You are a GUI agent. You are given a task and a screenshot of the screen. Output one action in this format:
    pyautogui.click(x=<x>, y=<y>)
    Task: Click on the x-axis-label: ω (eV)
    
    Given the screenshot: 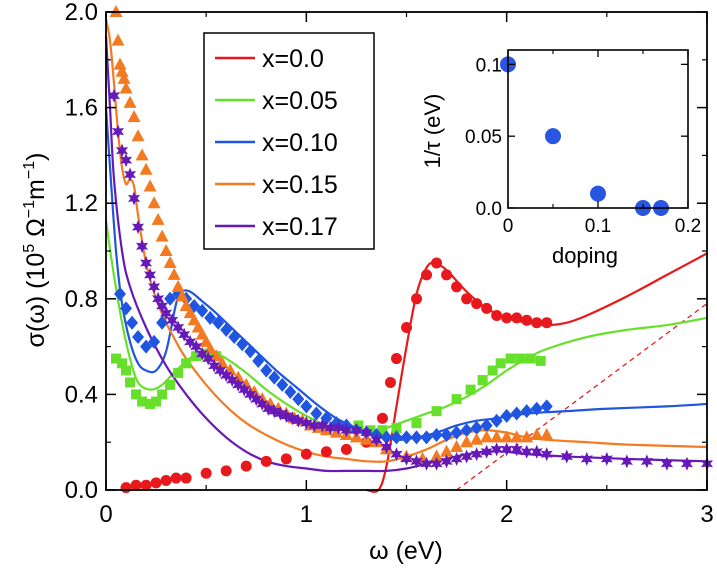 What is the action you would take?
    pyautogui.click(x=406, y=551)
    